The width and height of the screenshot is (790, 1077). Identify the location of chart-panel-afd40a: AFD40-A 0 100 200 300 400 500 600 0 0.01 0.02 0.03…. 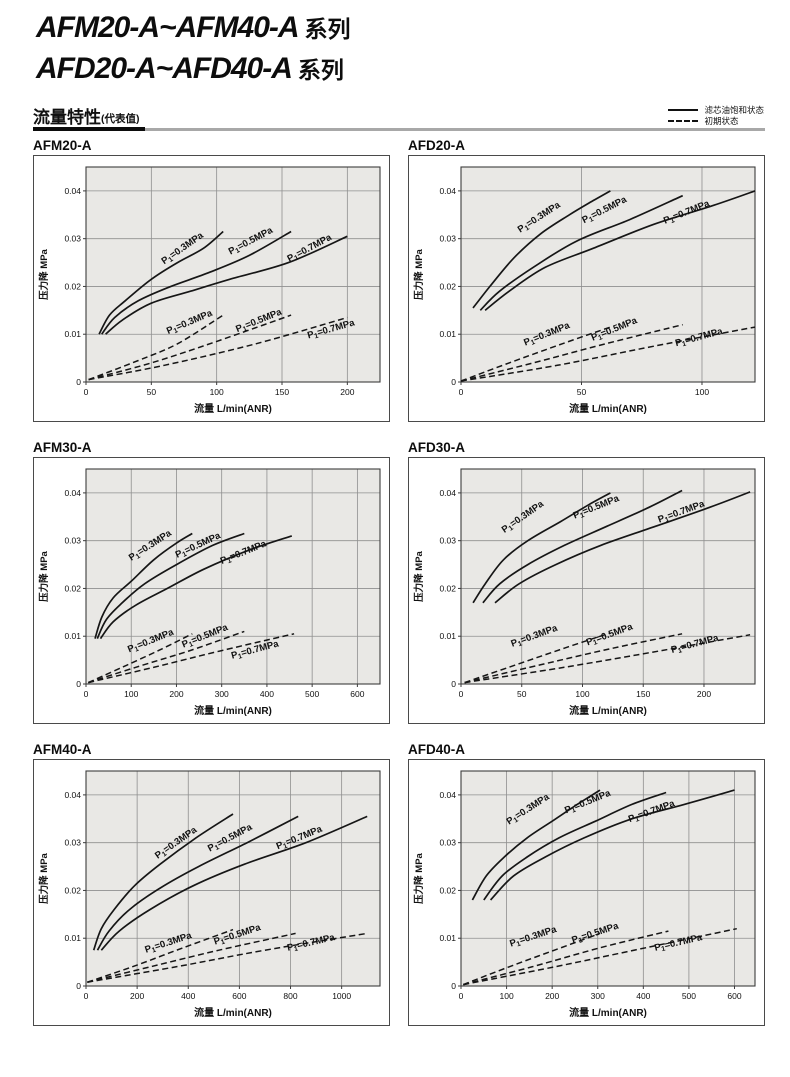
(586, 884).